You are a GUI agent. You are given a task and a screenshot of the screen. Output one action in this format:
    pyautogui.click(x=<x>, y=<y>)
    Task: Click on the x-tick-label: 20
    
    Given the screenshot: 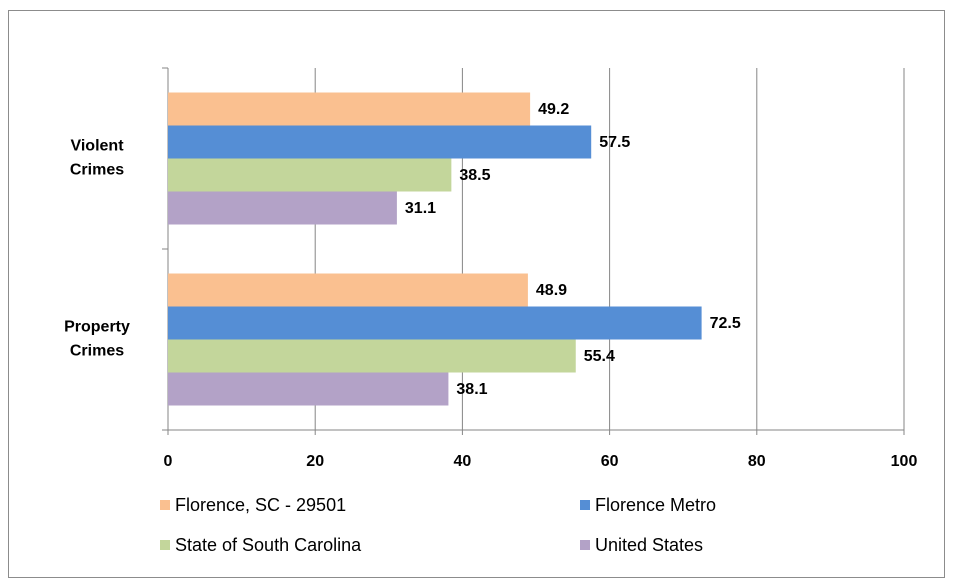 What is the action you would take?
    pyautogui.click(x=315, y=461)
    